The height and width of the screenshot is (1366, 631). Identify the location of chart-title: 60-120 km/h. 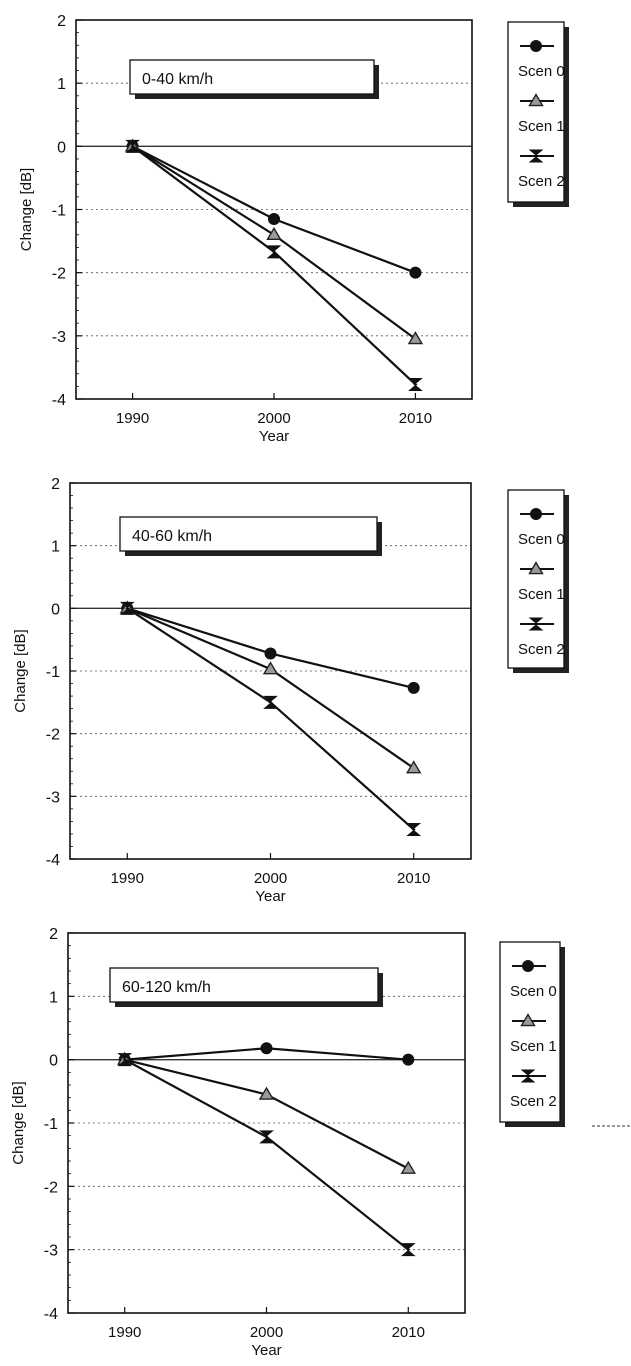
(166, 987).